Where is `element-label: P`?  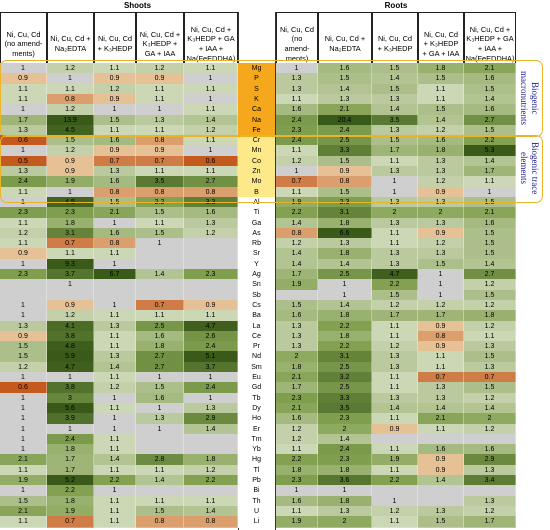 element-label: P is located at coordinates (256, 79).